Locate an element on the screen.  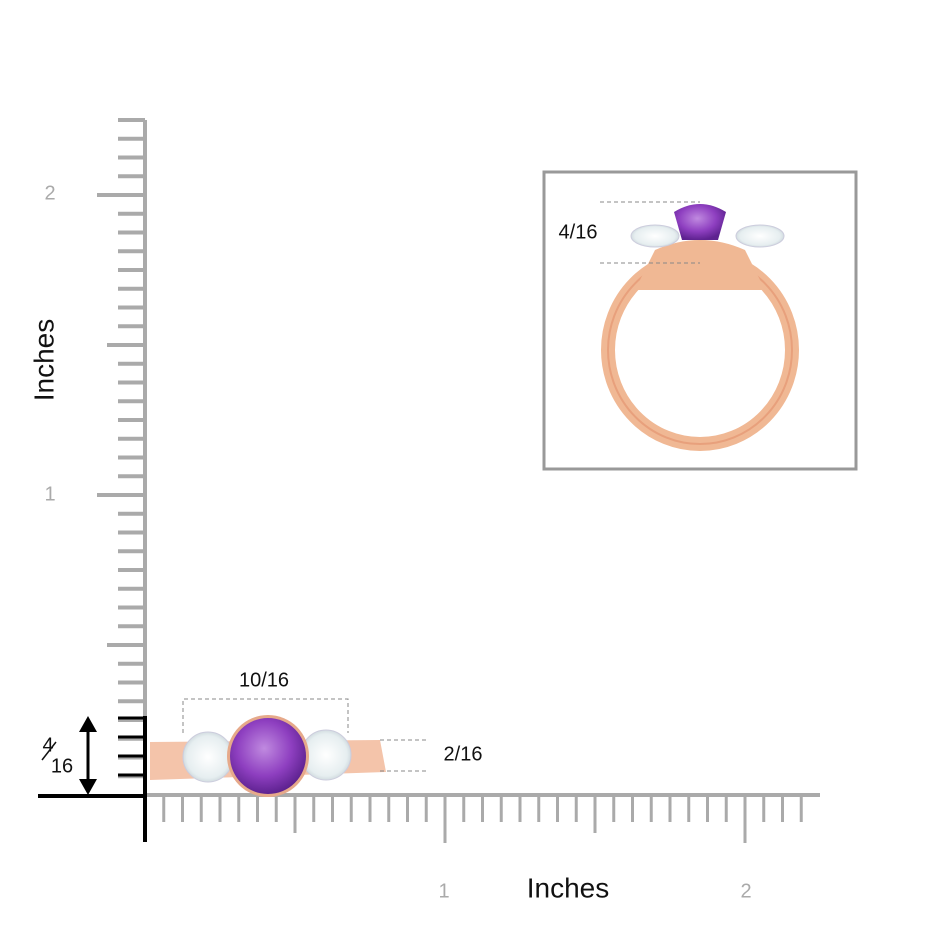
height-denominator: 16 is located at coordinates (62, 766).